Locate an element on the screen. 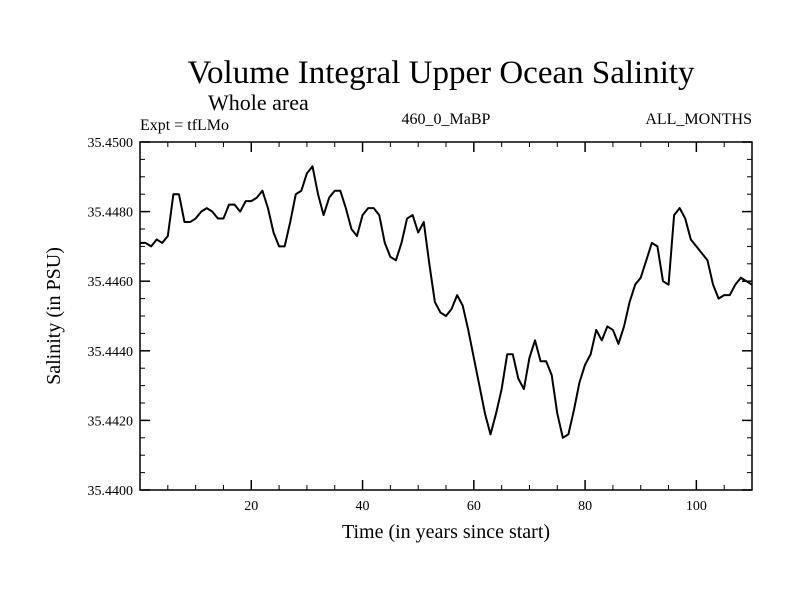 This screenshot has height=600, width=800. y-tick-label: 35.4420 is located at coordinates (111, 421).